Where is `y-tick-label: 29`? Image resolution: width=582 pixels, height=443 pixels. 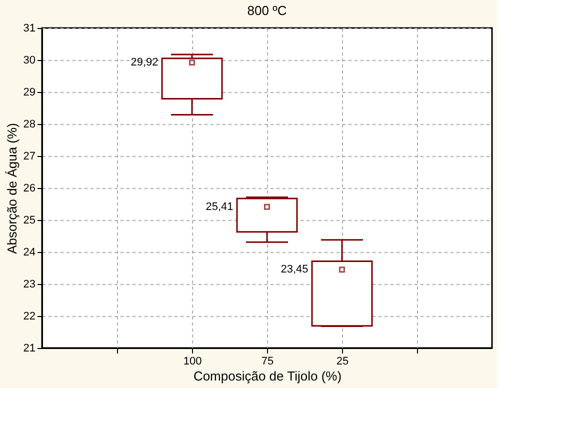
y-tick-label: 29 is located at coordinates (29, 92).